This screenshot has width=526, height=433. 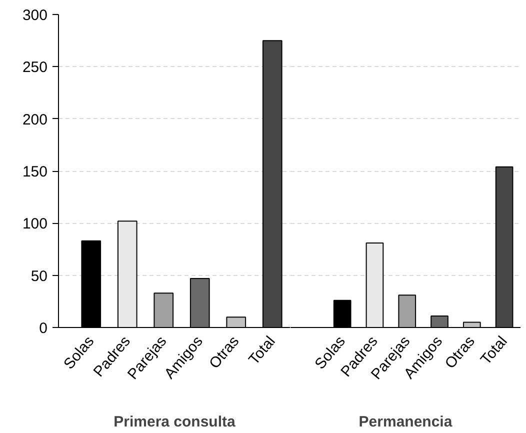 I want to click on y-tick-label: 250, so click(x=35, y=67).